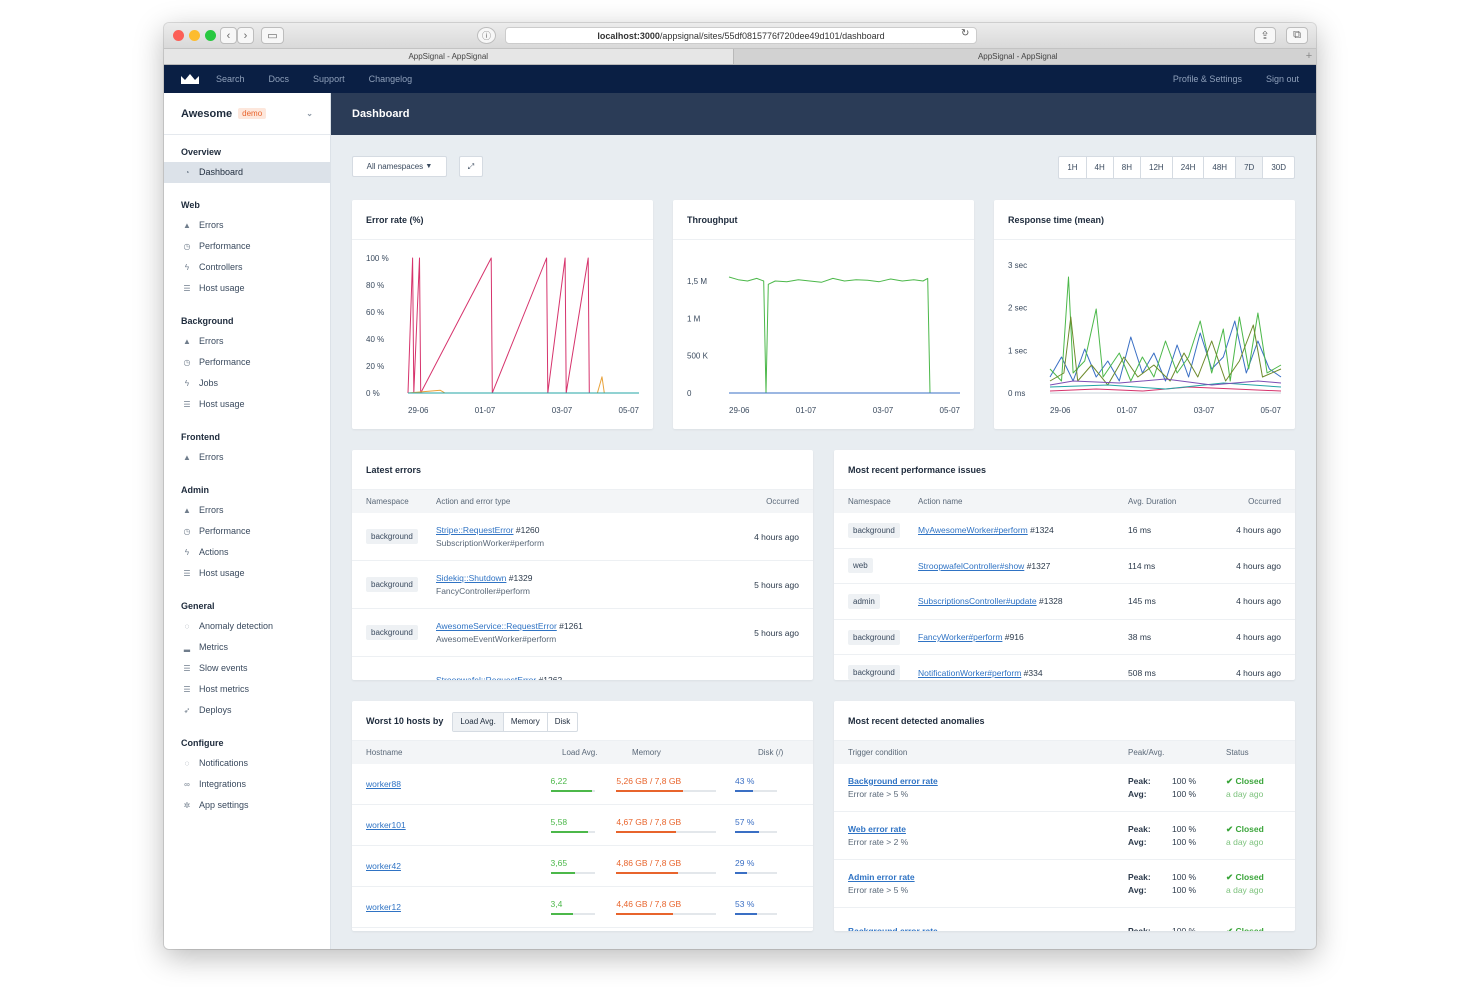 The image size is (1480, 987). Describe the element at coordinates (1297, 35) in the screenshot. I see `tabs-overview-icon: ⧉` at that location.